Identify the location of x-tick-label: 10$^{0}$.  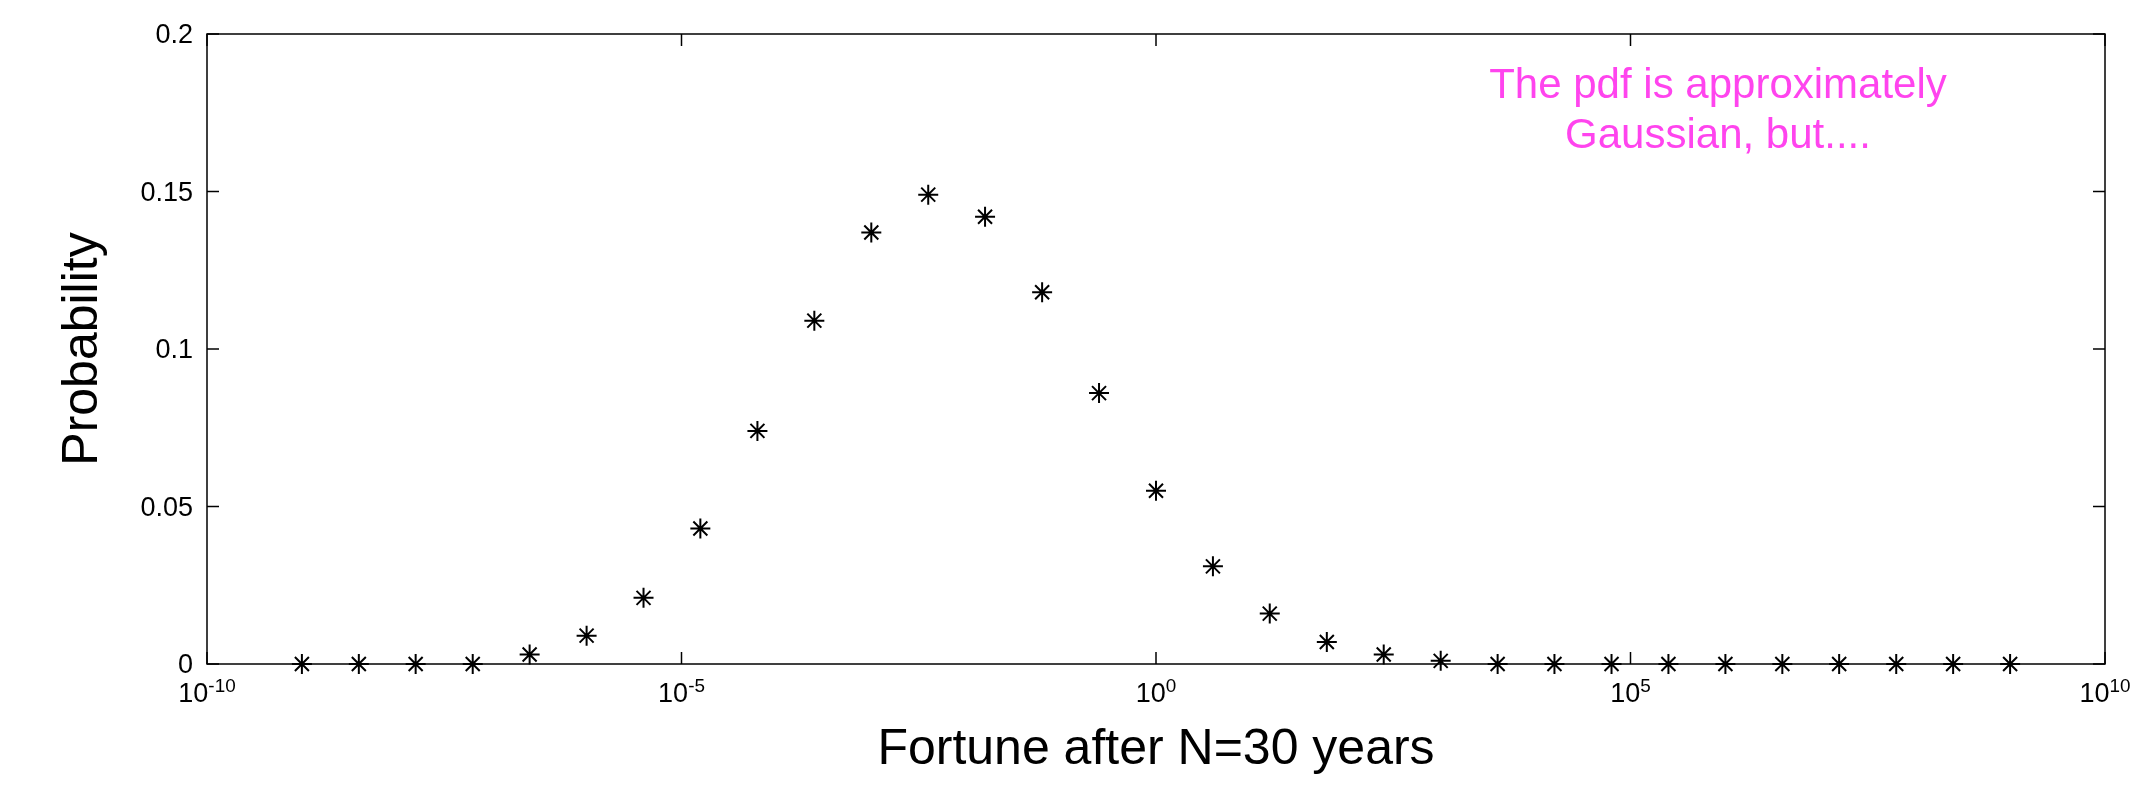
(1156, 691).